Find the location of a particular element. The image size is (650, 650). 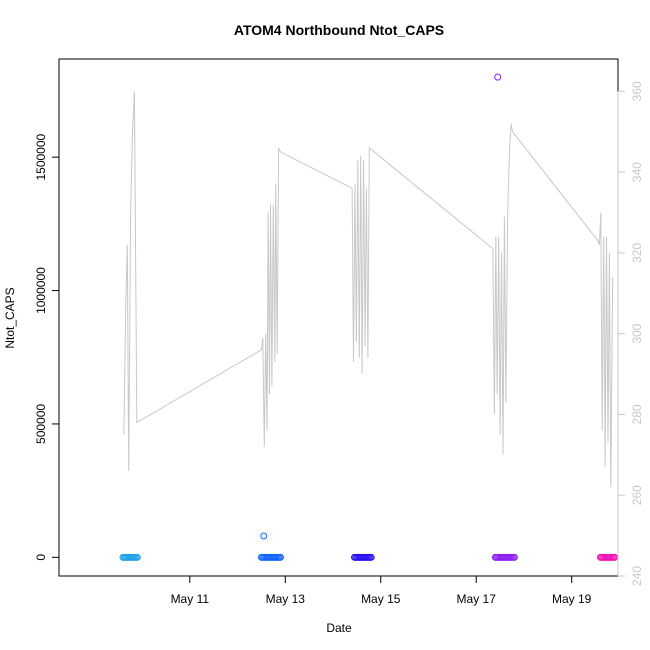

x-tick-label: May 11 is located at coordinates (190, 599).